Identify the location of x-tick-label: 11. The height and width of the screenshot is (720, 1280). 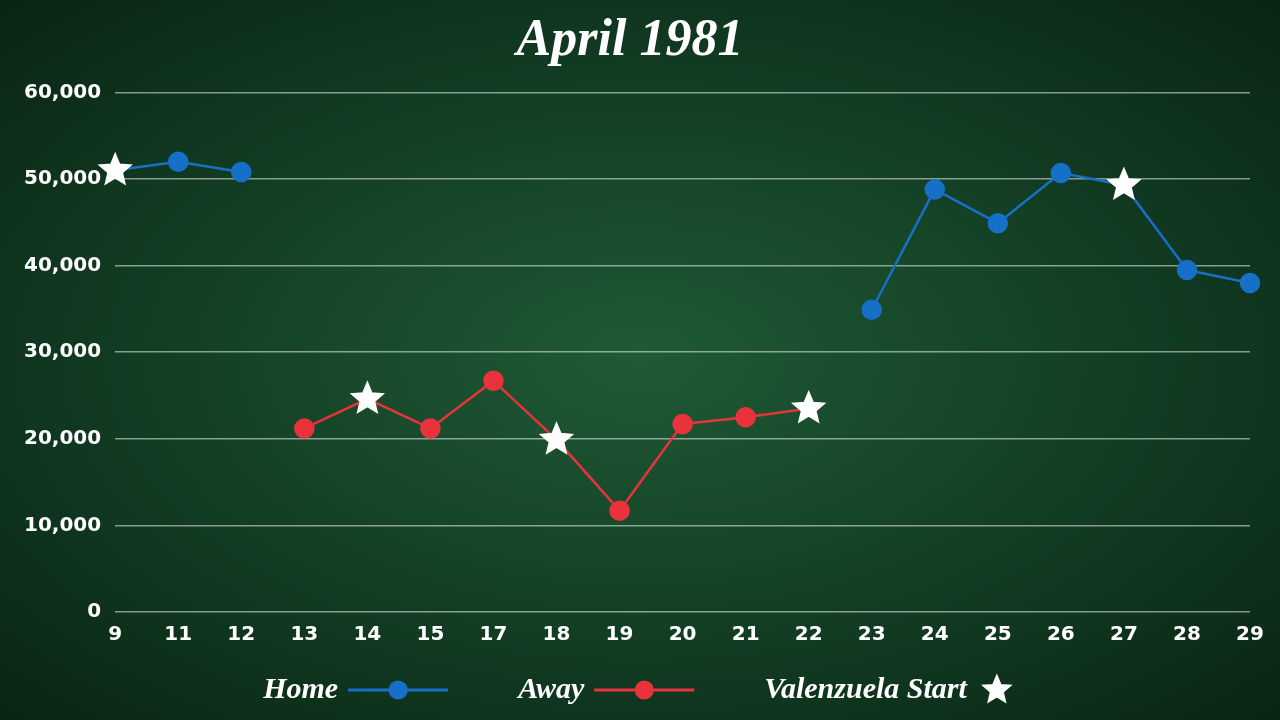
(178, 633).